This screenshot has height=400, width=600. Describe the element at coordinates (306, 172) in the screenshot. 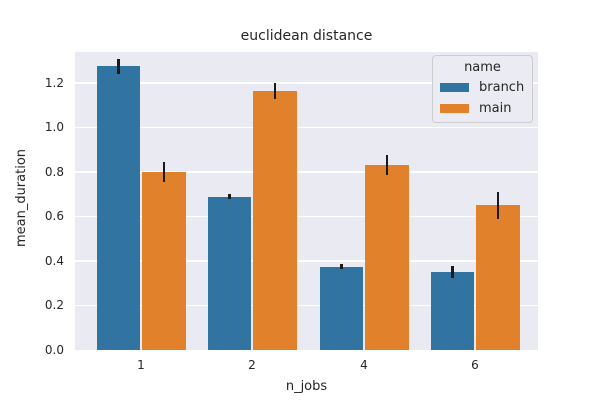

I see `gridline-0.8` at that location.